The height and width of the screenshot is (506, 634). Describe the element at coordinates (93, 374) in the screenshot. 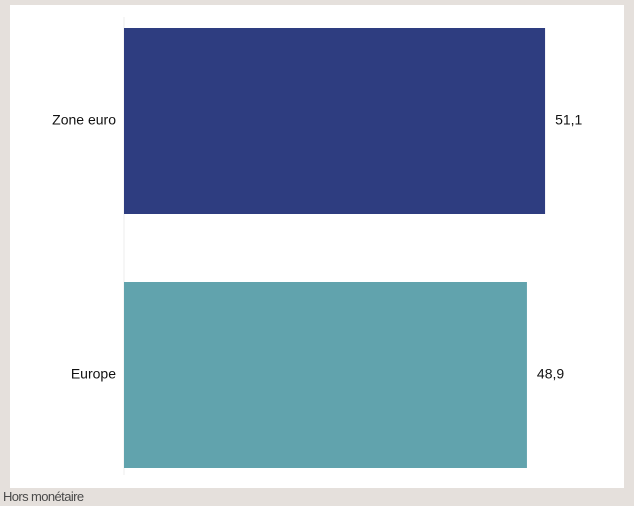

I see `category-label-1: Europe` at that location.